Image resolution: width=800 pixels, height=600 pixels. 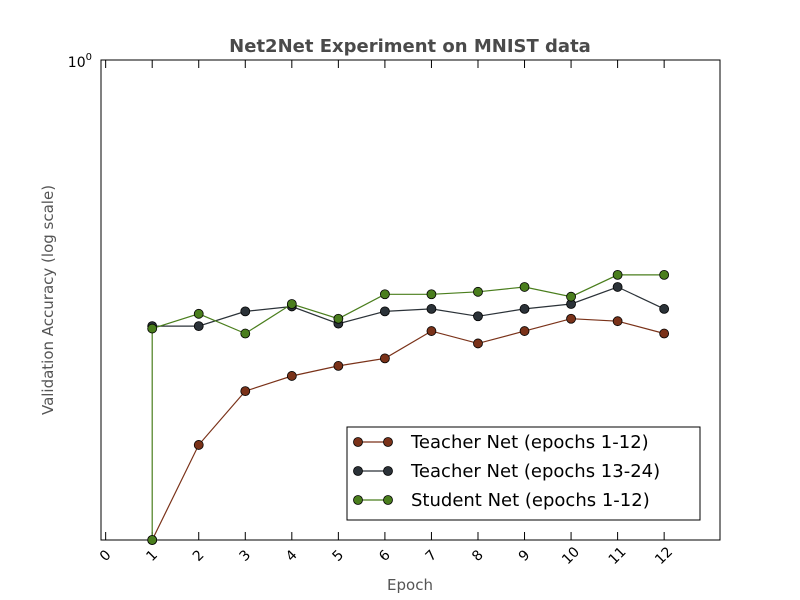 I want to click on legend-label: Teacher Net (epochs 1-12), so click(x=529, y=442).